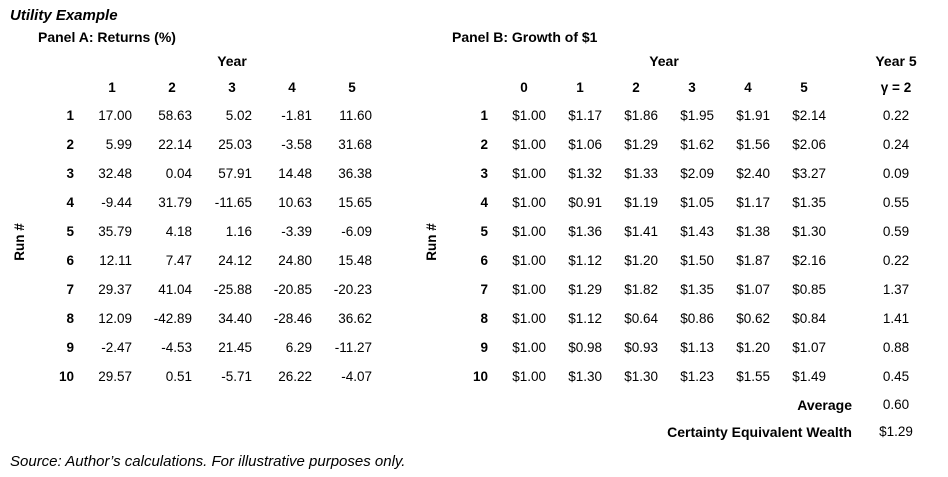 This screenshot has width=948, height=477. Describe the element at coordinates (232, 289) in the screenshot. I see `return-value: -25.88` at that location.